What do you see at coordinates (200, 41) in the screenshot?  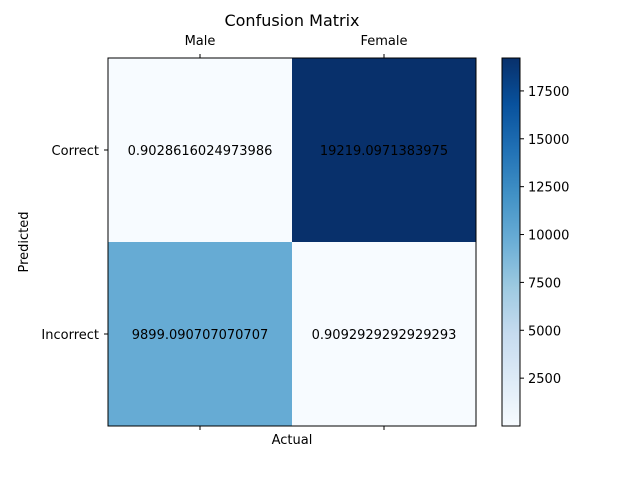 I see `x-tick-label: Male` at bounding box center [200, 41].